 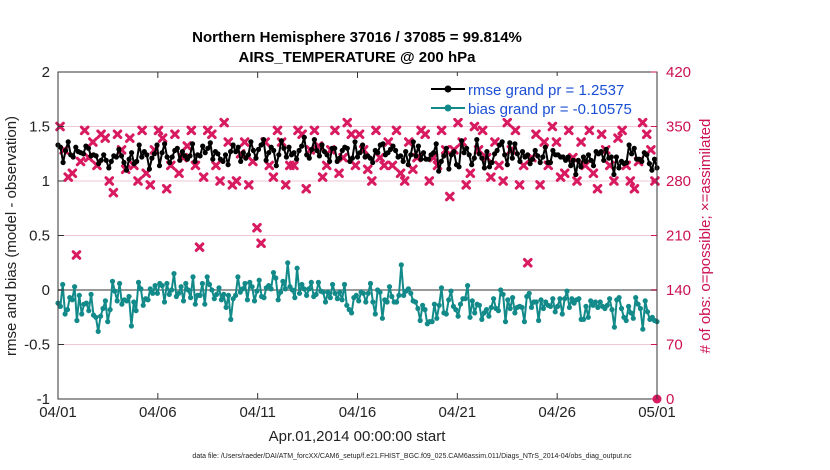 What do you see at coordinates (678, 181) in the screenshot?
I see `y2-tick-label: 280` at bounding box center [678, 181].